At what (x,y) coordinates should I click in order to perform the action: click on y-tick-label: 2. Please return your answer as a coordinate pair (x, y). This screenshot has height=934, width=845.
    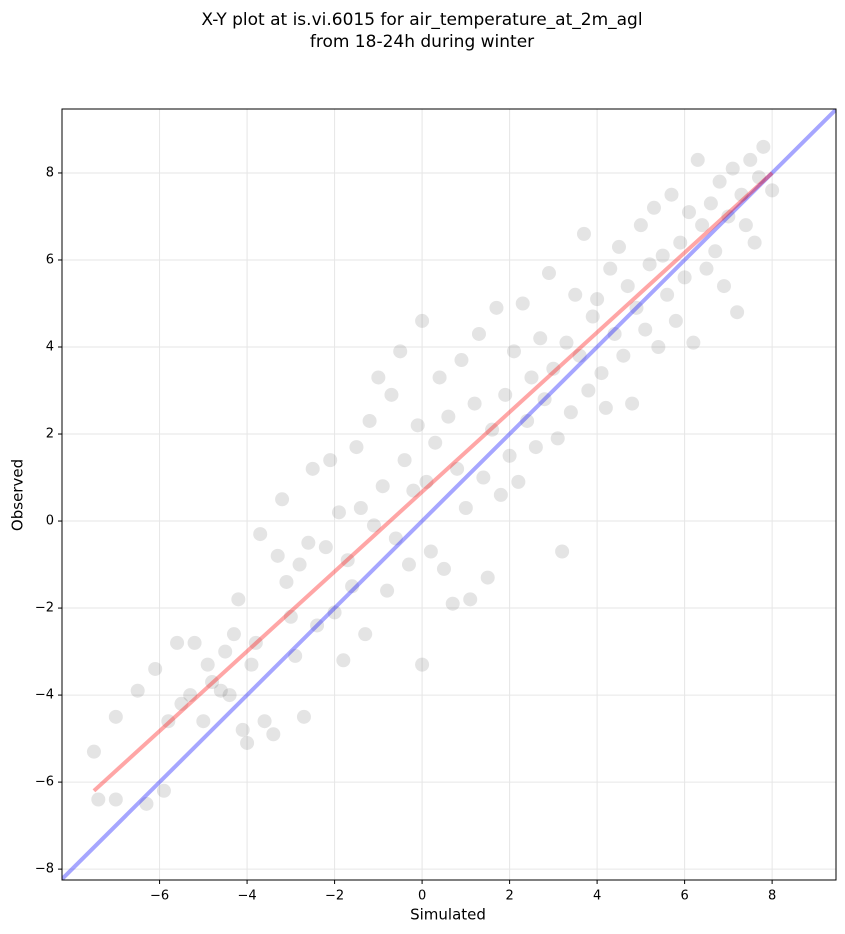
    Looking at the image, I should click on (50, 434).